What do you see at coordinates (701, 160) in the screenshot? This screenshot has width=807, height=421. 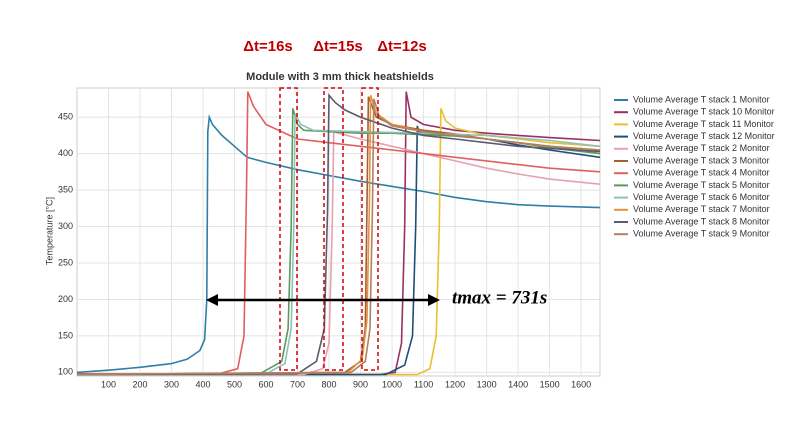 I see `legend-label: Volume Average T stack 3 Monitor` at bounding box center [701, 160].